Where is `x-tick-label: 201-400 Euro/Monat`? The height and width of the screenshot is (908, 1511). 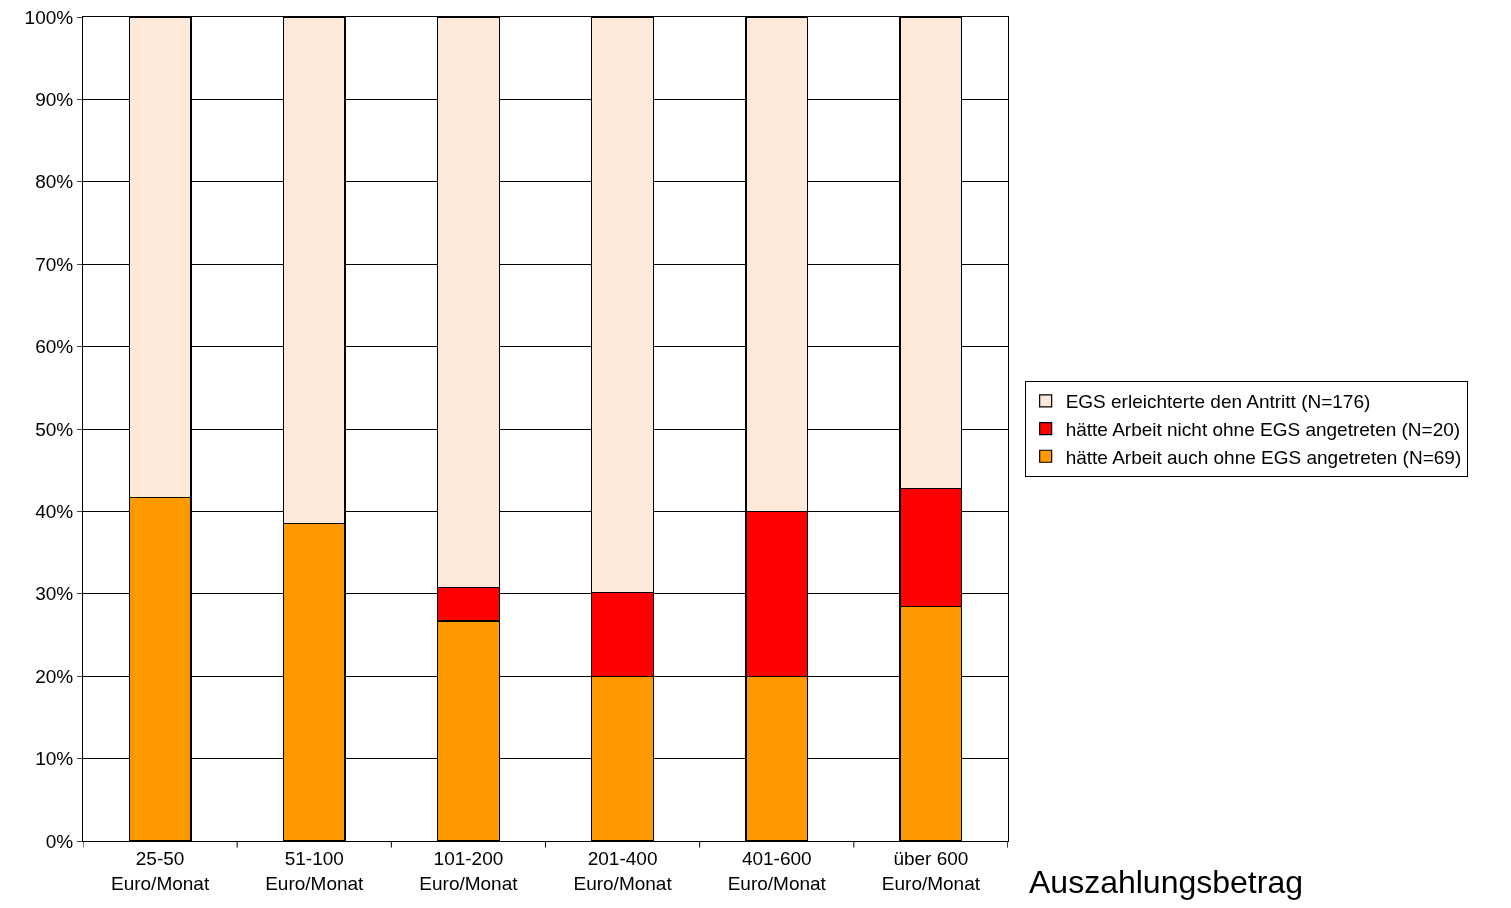 x-tick-label: 201-400 Euro/Monat is located at coordinates (623, 870).